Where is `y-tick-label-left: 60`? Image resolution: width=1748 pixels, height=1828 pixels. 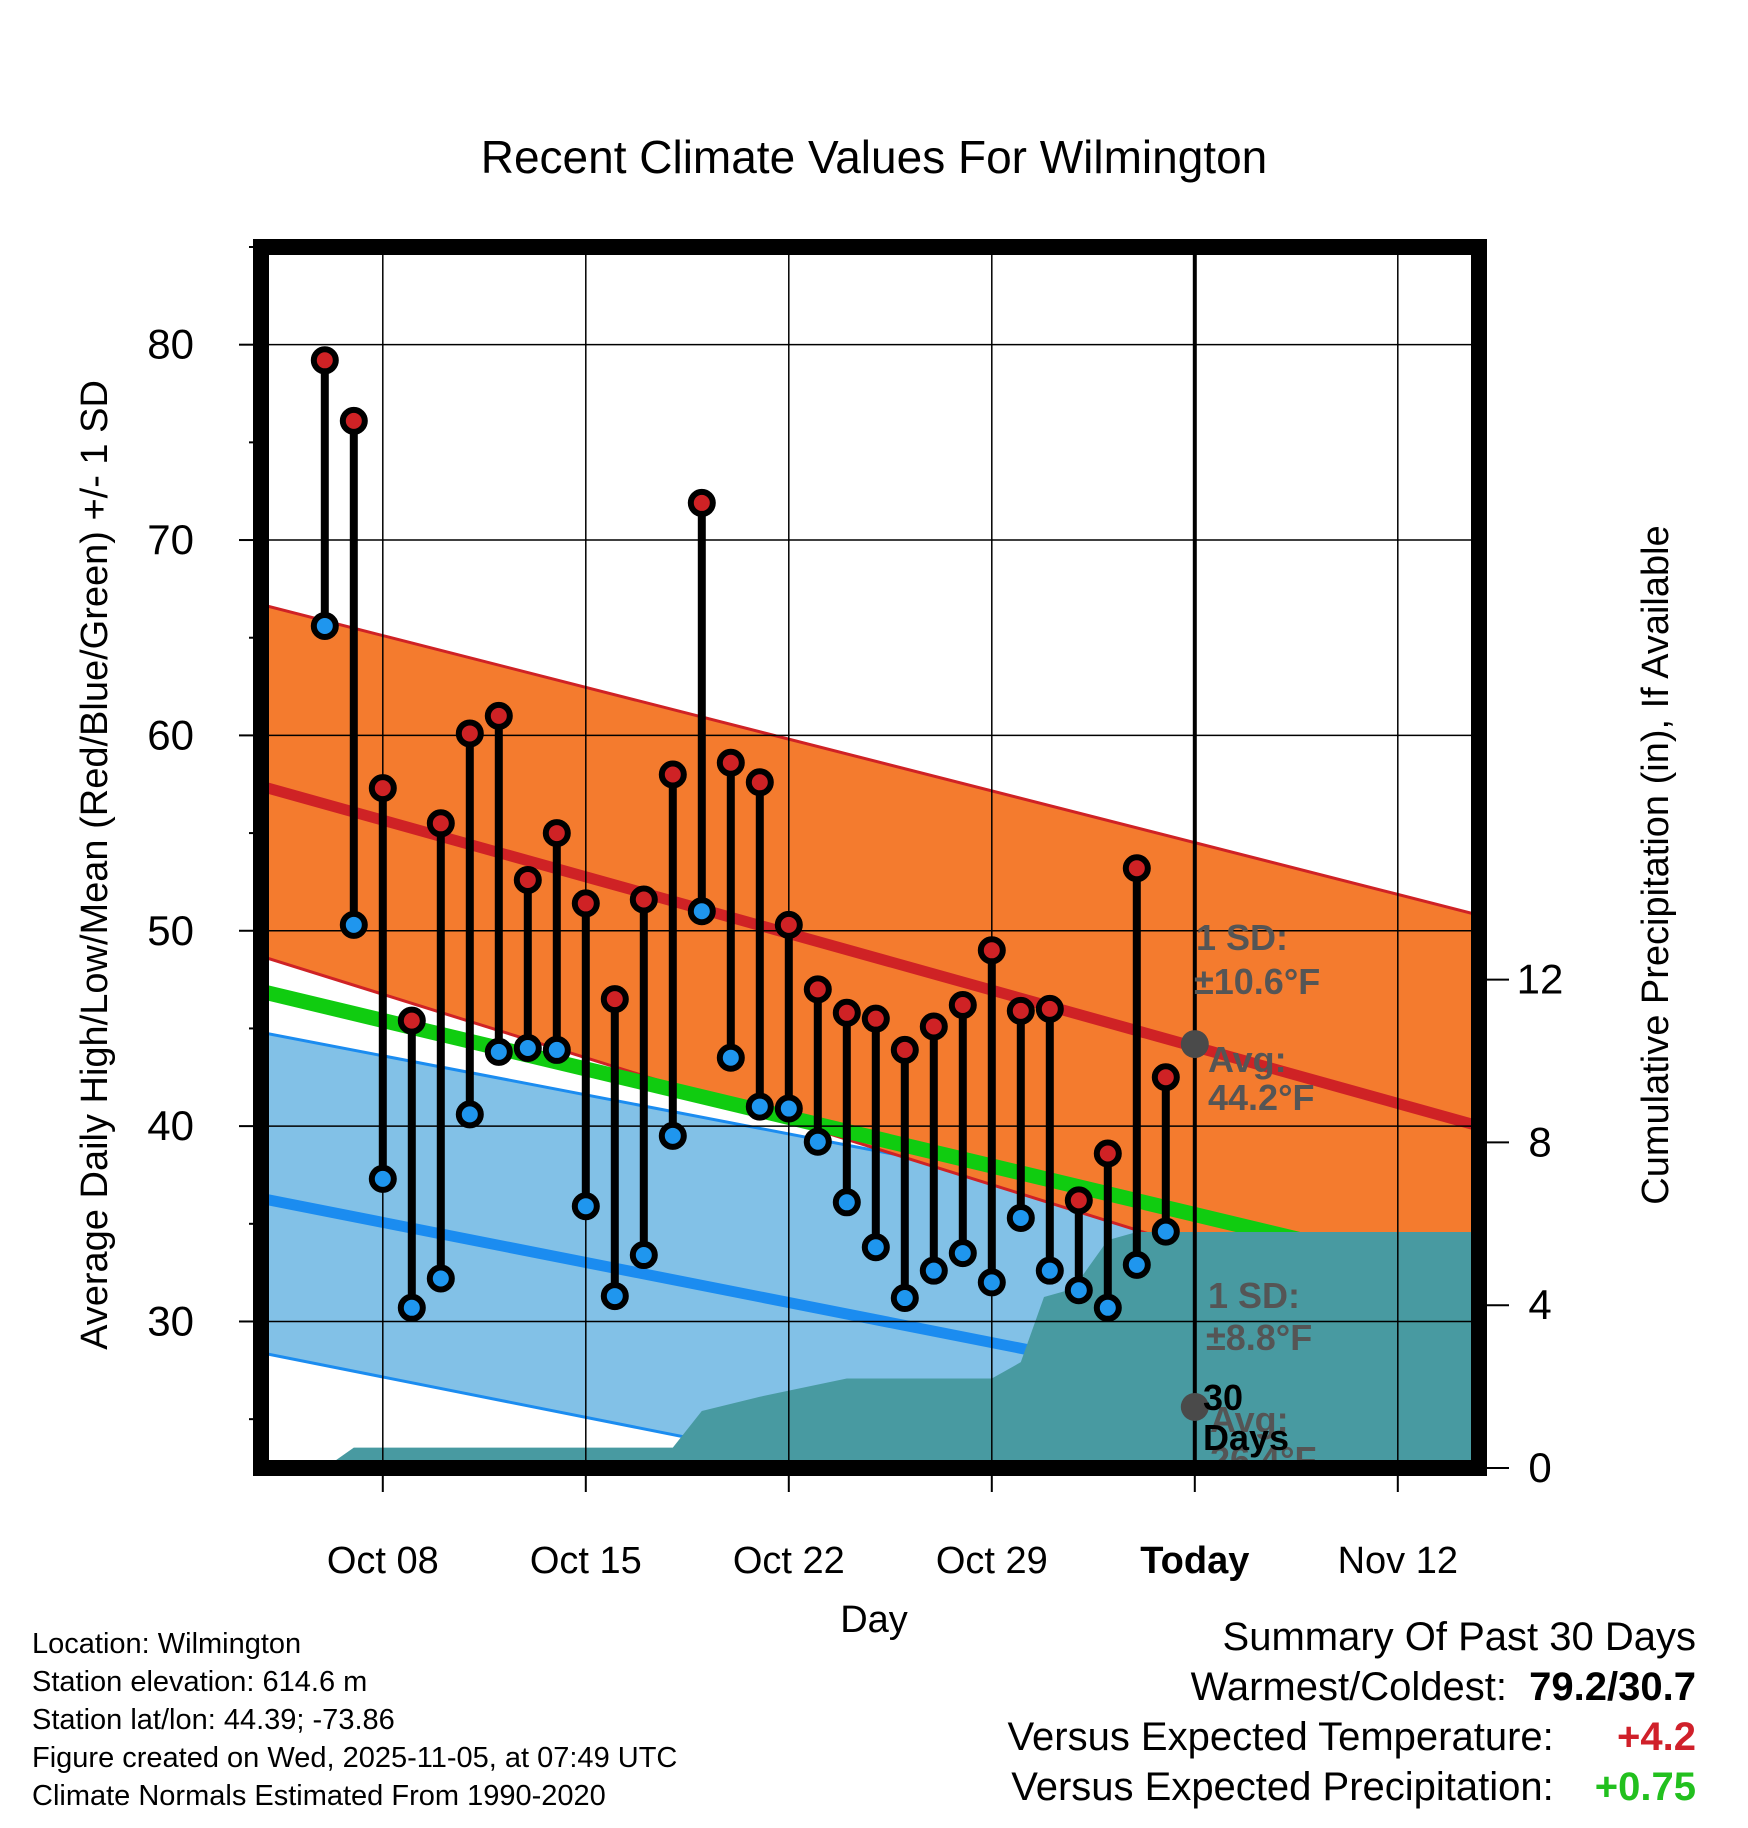 y-tick-label-left: 60 is located at coordinates (170, 734).